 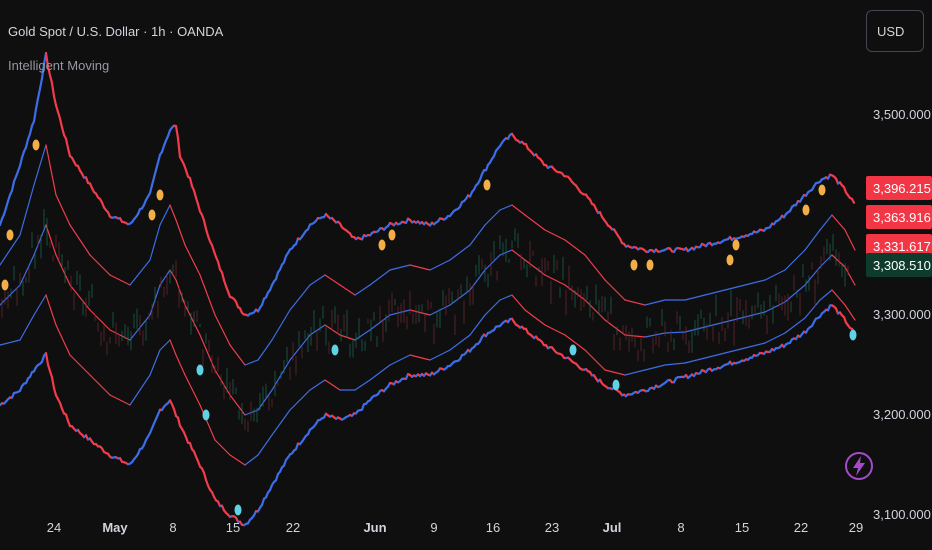 I want to click on symbol-title: Gold Spot / U.S. Dollar · 1h · OANDA, so click(x=116, y=31).